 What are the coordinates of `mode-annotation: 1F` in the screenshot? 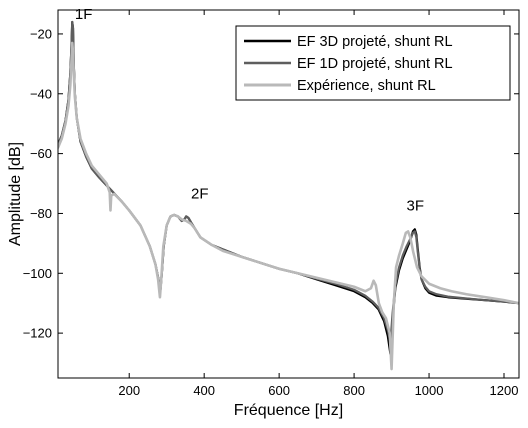 It's located at (84, 14).